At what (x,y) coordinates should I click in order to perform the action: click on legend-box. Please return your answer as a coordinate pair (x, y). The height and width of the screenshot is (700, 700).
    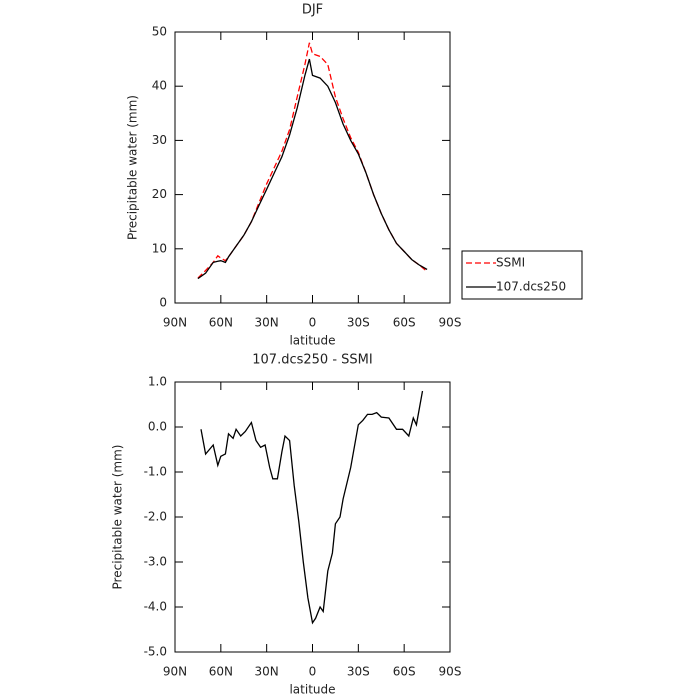
    Looking at the image, I should click on (522, 275).